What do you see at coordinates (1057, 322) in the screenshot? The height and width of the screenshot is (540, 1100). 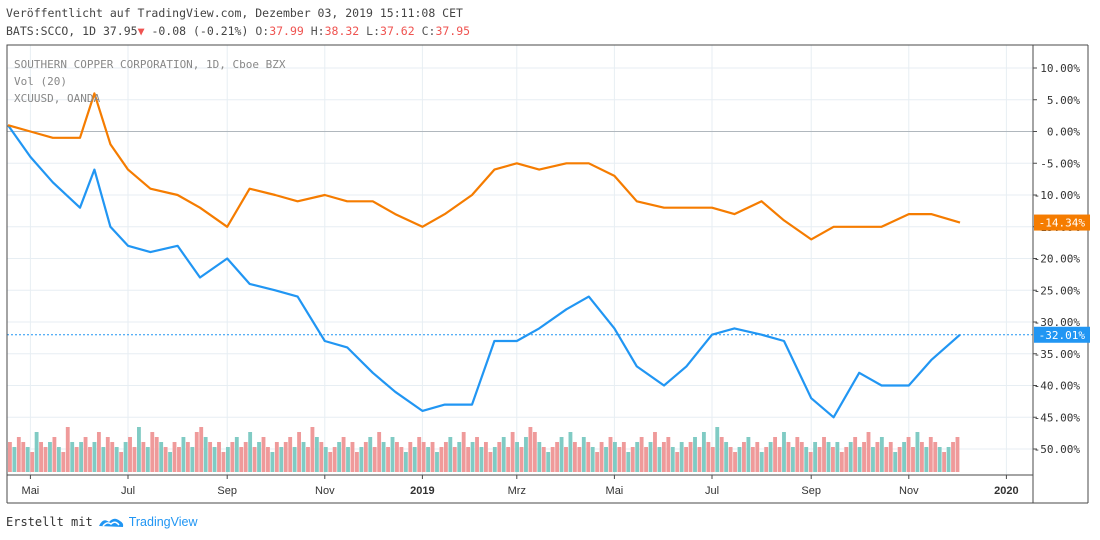 I see `y-tick-label: -30.00%` at bounding box center [1057, 322].